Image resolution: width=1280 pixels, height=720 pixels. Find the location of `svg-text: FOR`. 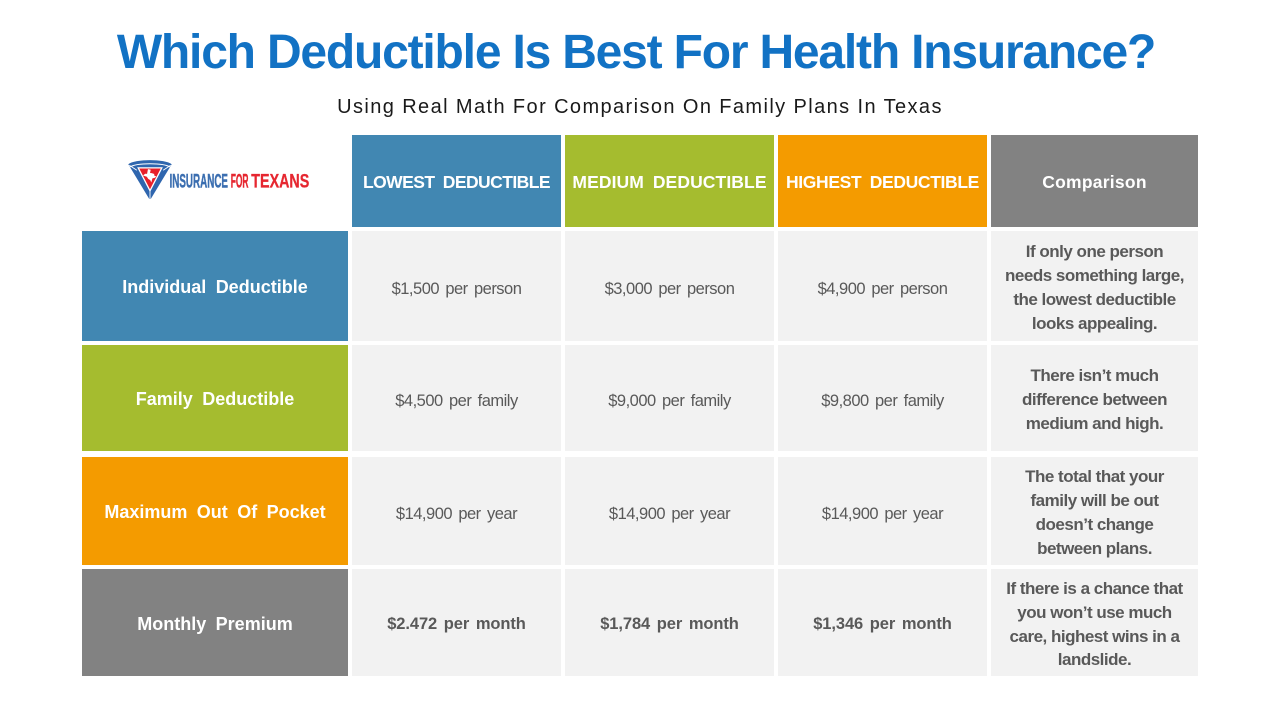

svg-text: FOR is located at coordinates (240, 182).